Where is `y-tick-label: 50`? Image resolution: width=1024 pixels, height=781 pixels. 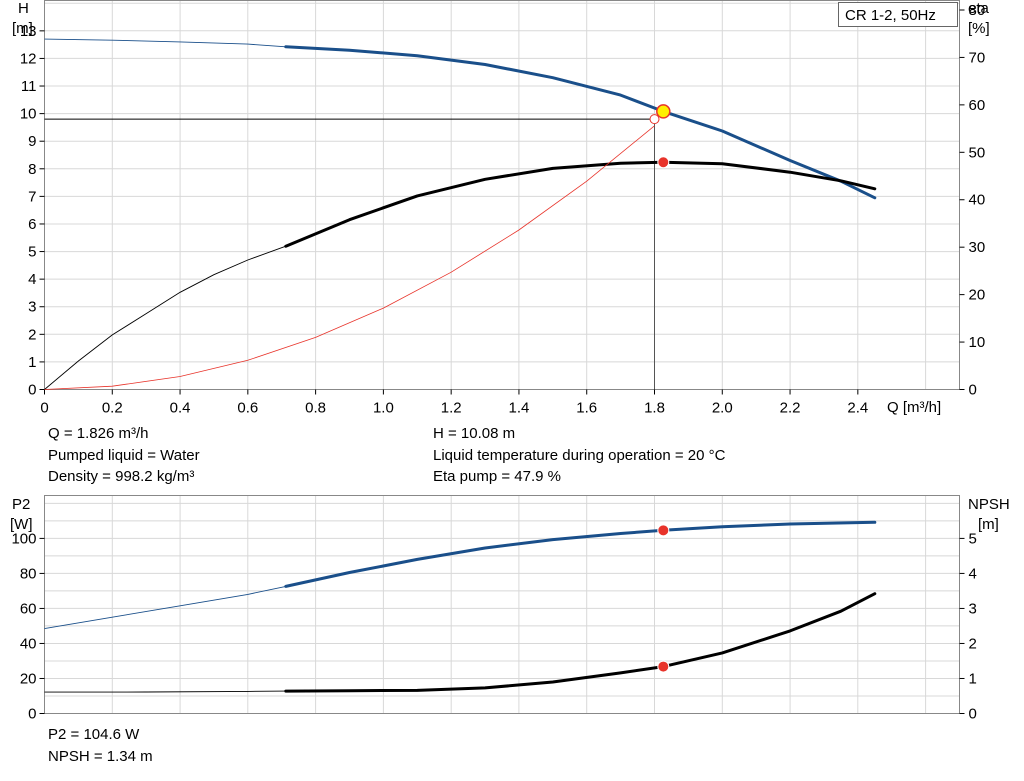
y-tick-label: 50 is located at coordinates (977, 152).